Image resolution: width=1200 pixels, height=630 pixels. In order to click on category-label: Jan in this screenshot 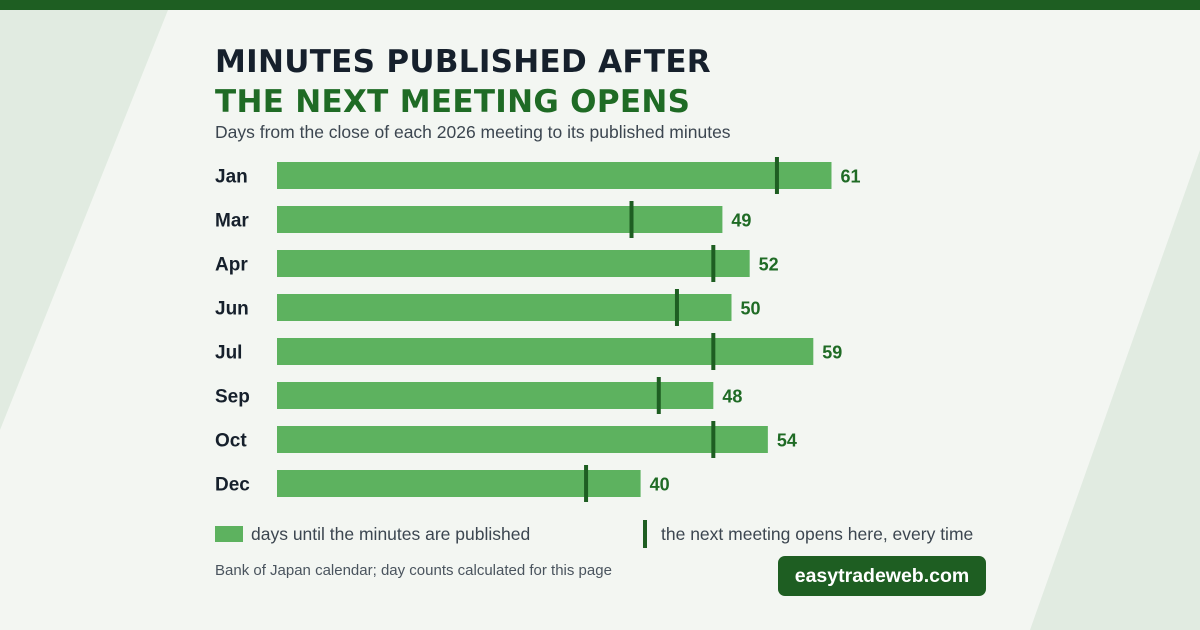, I will do `click(231, 177)`.